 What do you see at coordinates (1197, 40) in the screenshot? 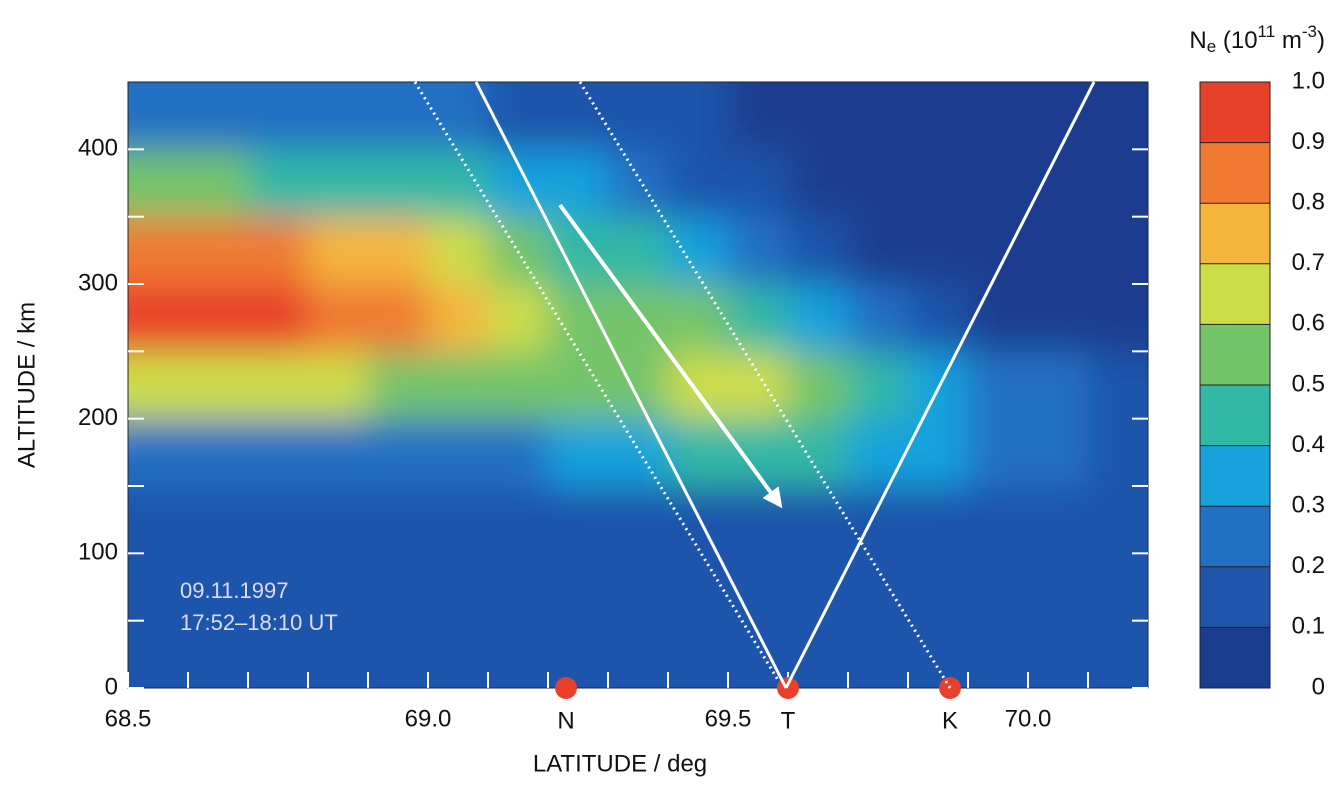
I see `t: N` at bounding box center [1197, 40].